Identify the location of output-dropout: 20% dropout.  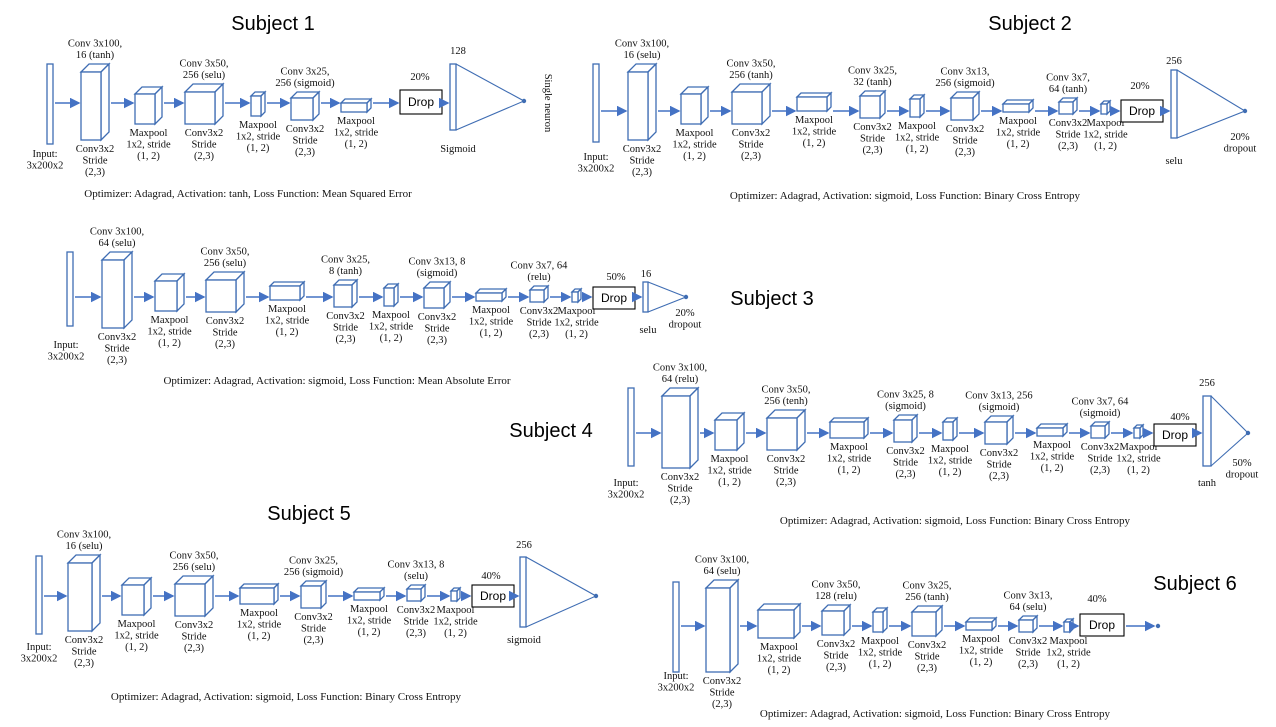
(685, 319).